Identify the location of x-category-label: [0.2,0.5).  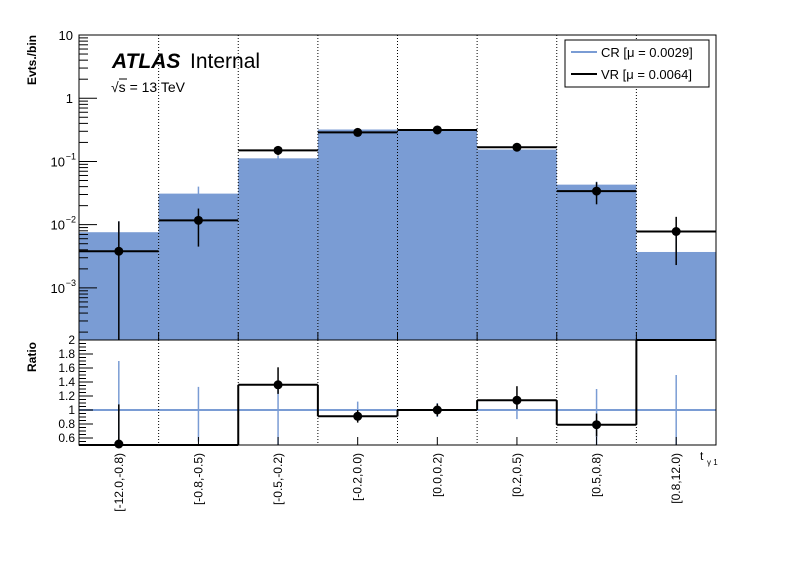
(517, 475).